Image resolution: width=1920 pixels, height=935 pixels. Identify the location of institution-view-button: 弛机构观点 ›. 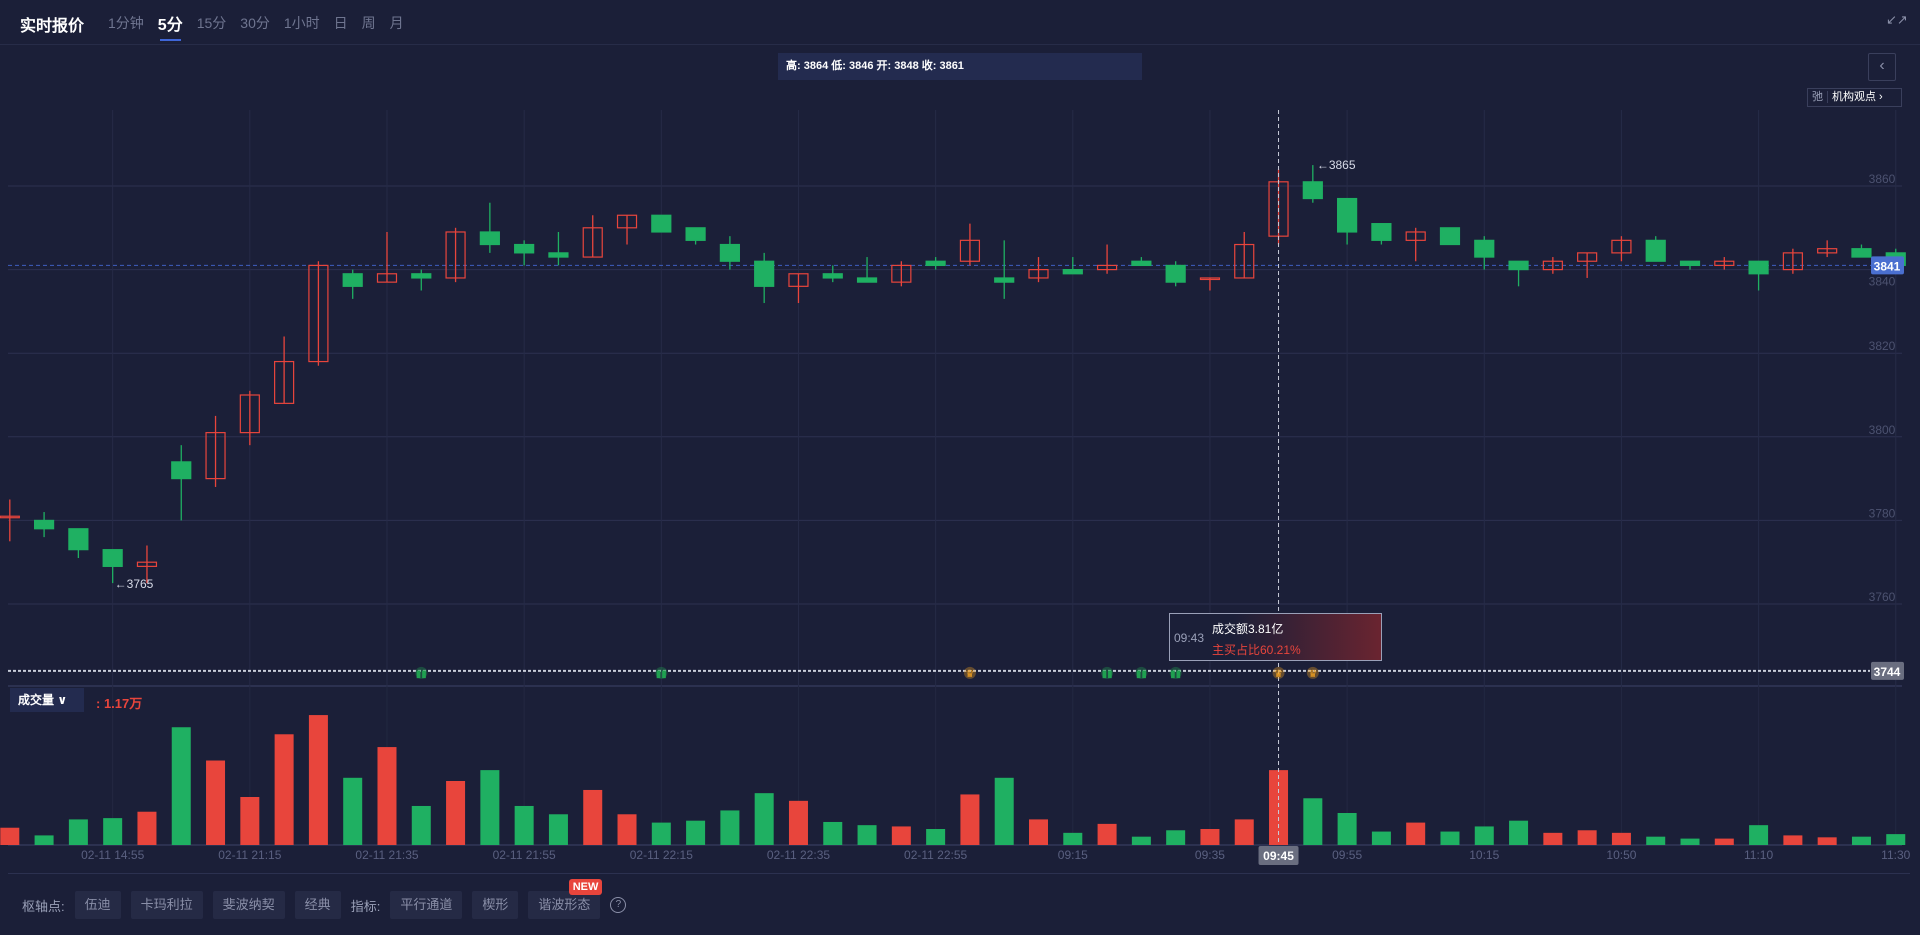
(1854, 97).